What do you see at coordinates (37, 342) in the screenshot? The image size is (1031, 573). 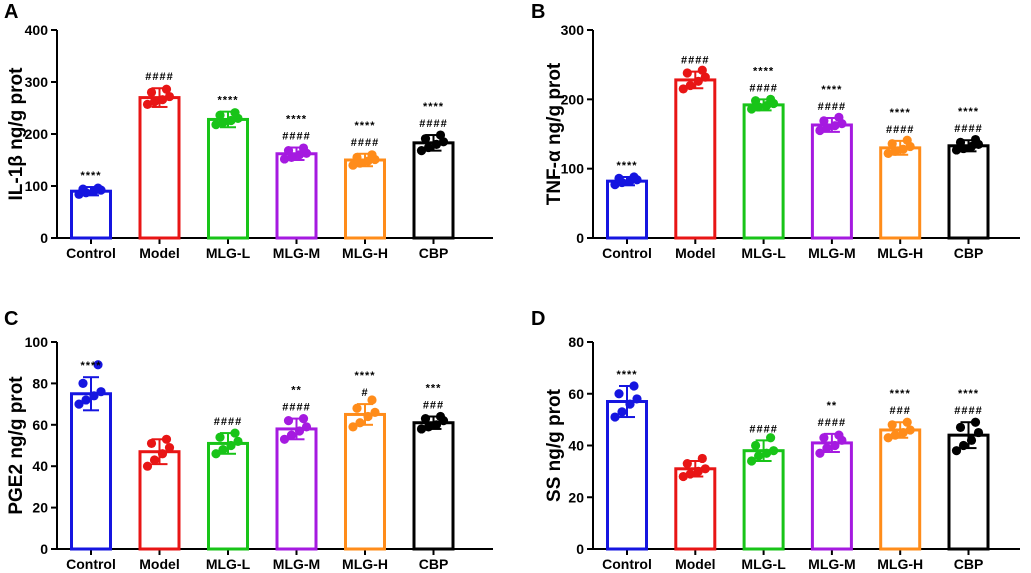 I see `y-tick-label: 100` at bounding box center [37, 342].